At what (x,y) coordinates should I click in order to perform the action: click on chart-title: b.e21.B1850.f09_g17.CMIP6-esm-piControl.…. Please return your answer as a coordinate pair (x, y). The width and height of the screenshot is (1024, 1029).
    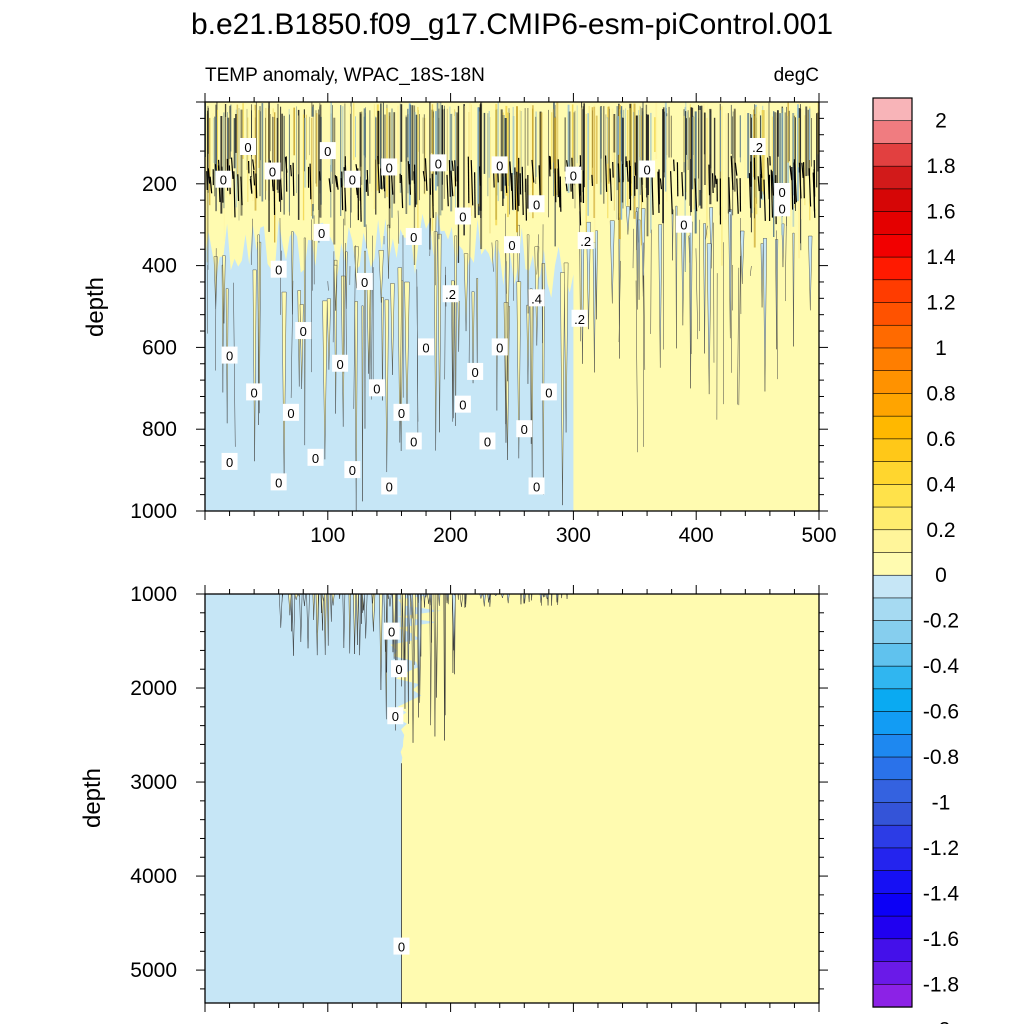
    Looking at the image, I should click on (512, 24).